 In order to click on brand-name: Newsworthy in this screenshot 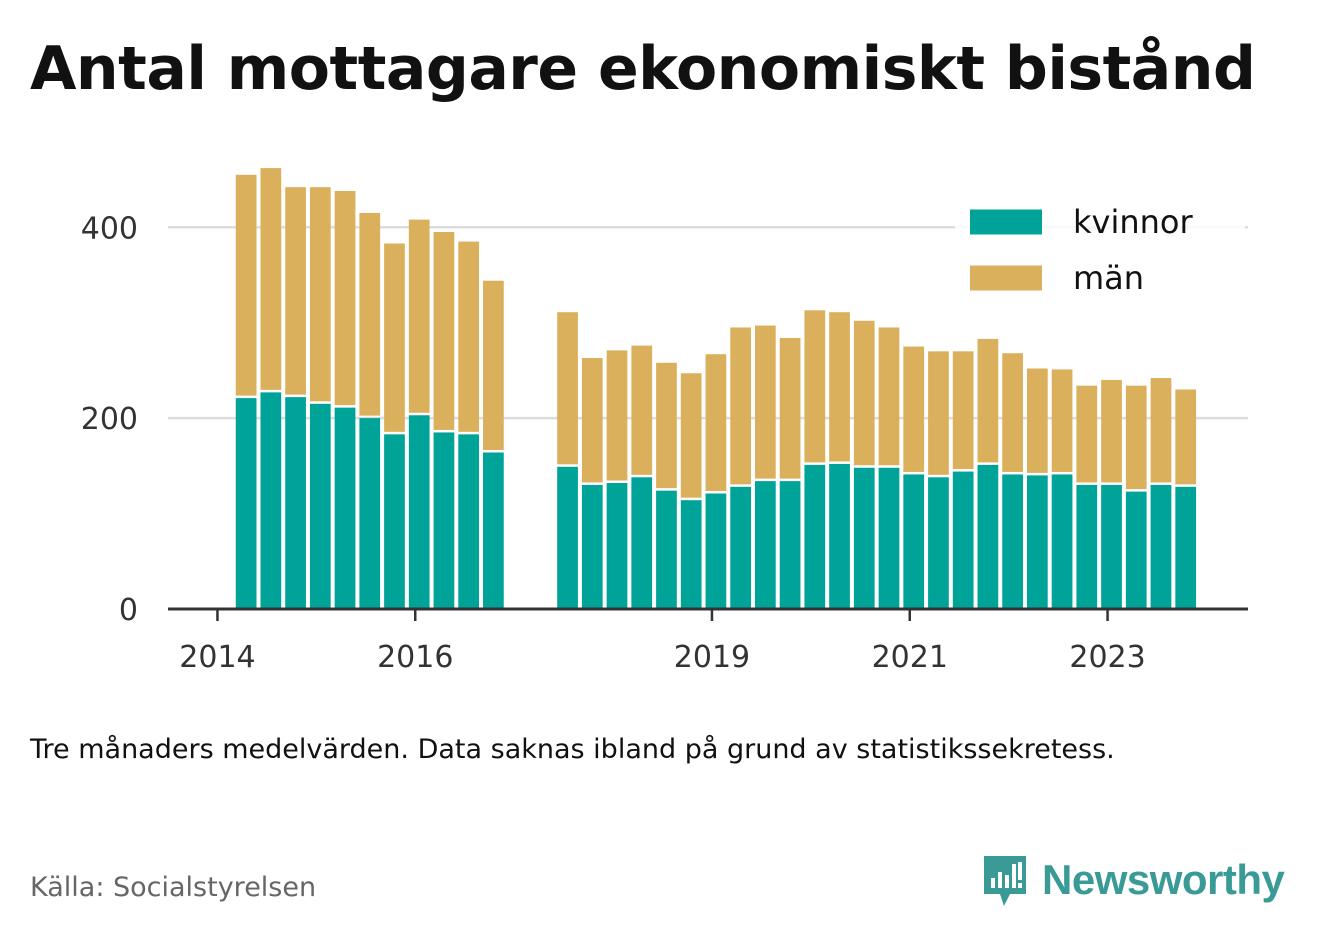, I will do `click(1163, 879)`.